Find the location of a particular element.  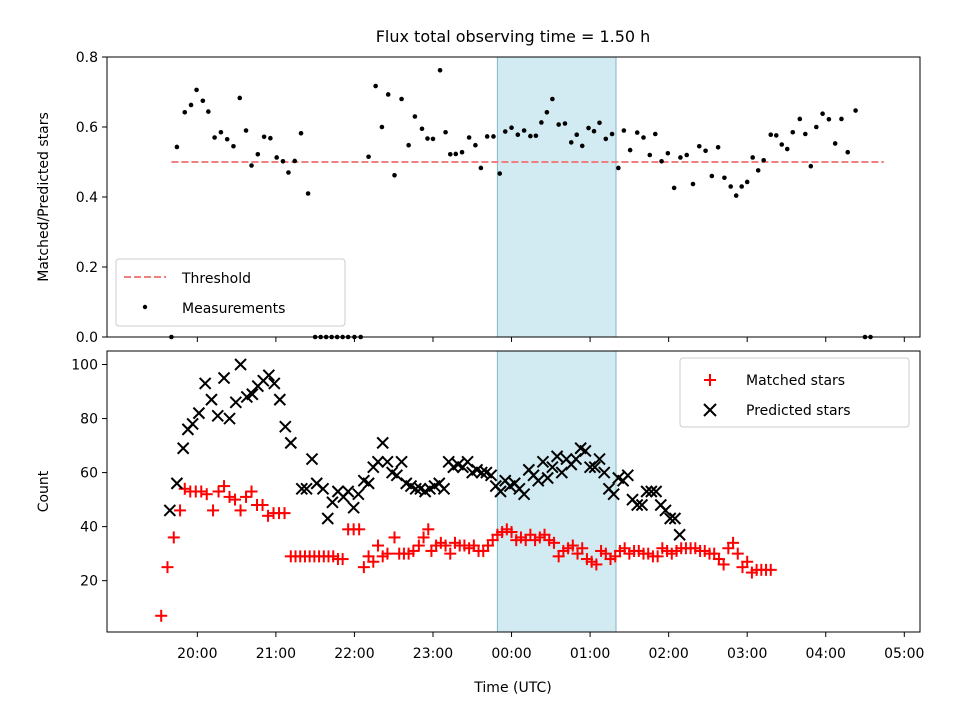

legend: Threshold Measurements is located at coordinates (230, 292).